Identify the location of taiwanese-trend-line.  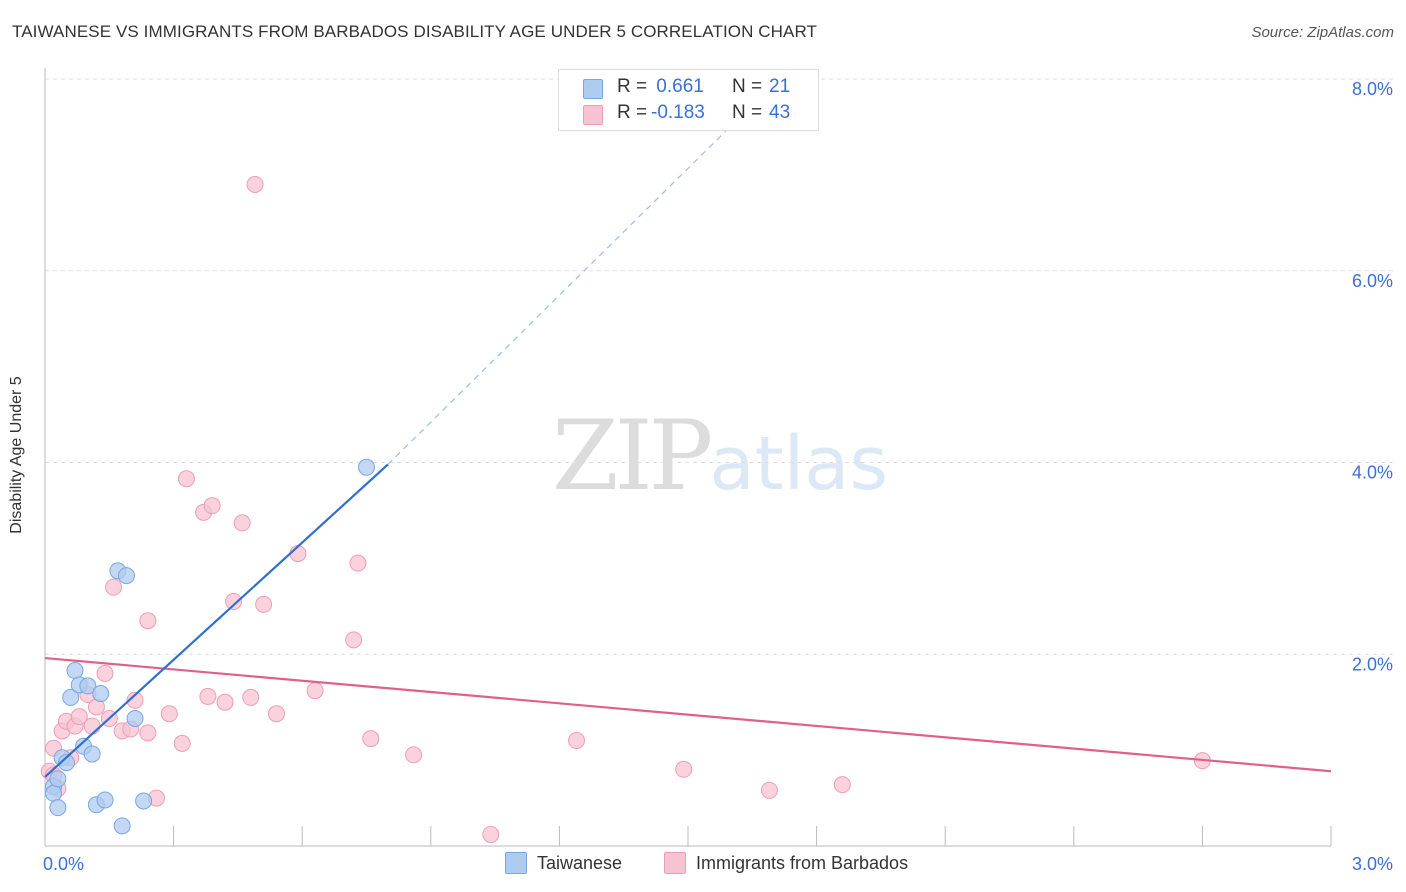
(216, 620).